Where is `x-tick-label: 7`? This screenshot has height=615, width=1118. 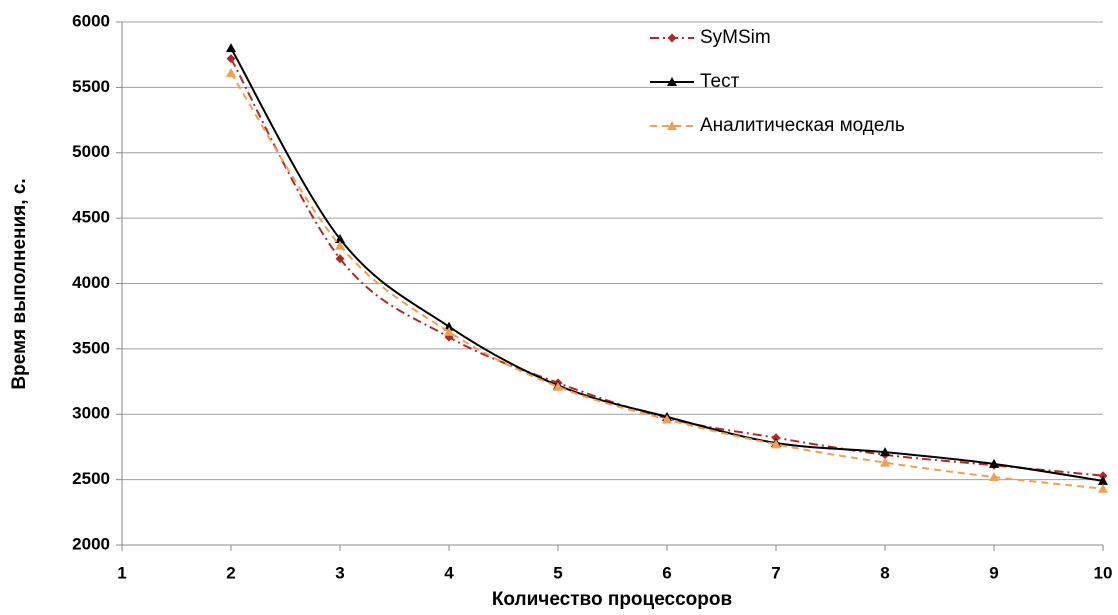 x-tick-label: 7 is located at coordinates (775, 572).